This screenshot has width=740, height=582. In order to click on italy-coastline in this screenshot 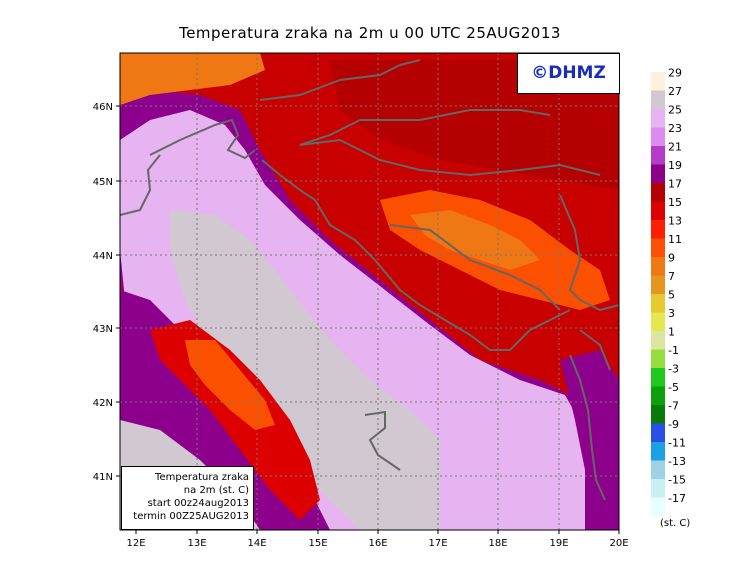, I will do `click(202, 139)`.